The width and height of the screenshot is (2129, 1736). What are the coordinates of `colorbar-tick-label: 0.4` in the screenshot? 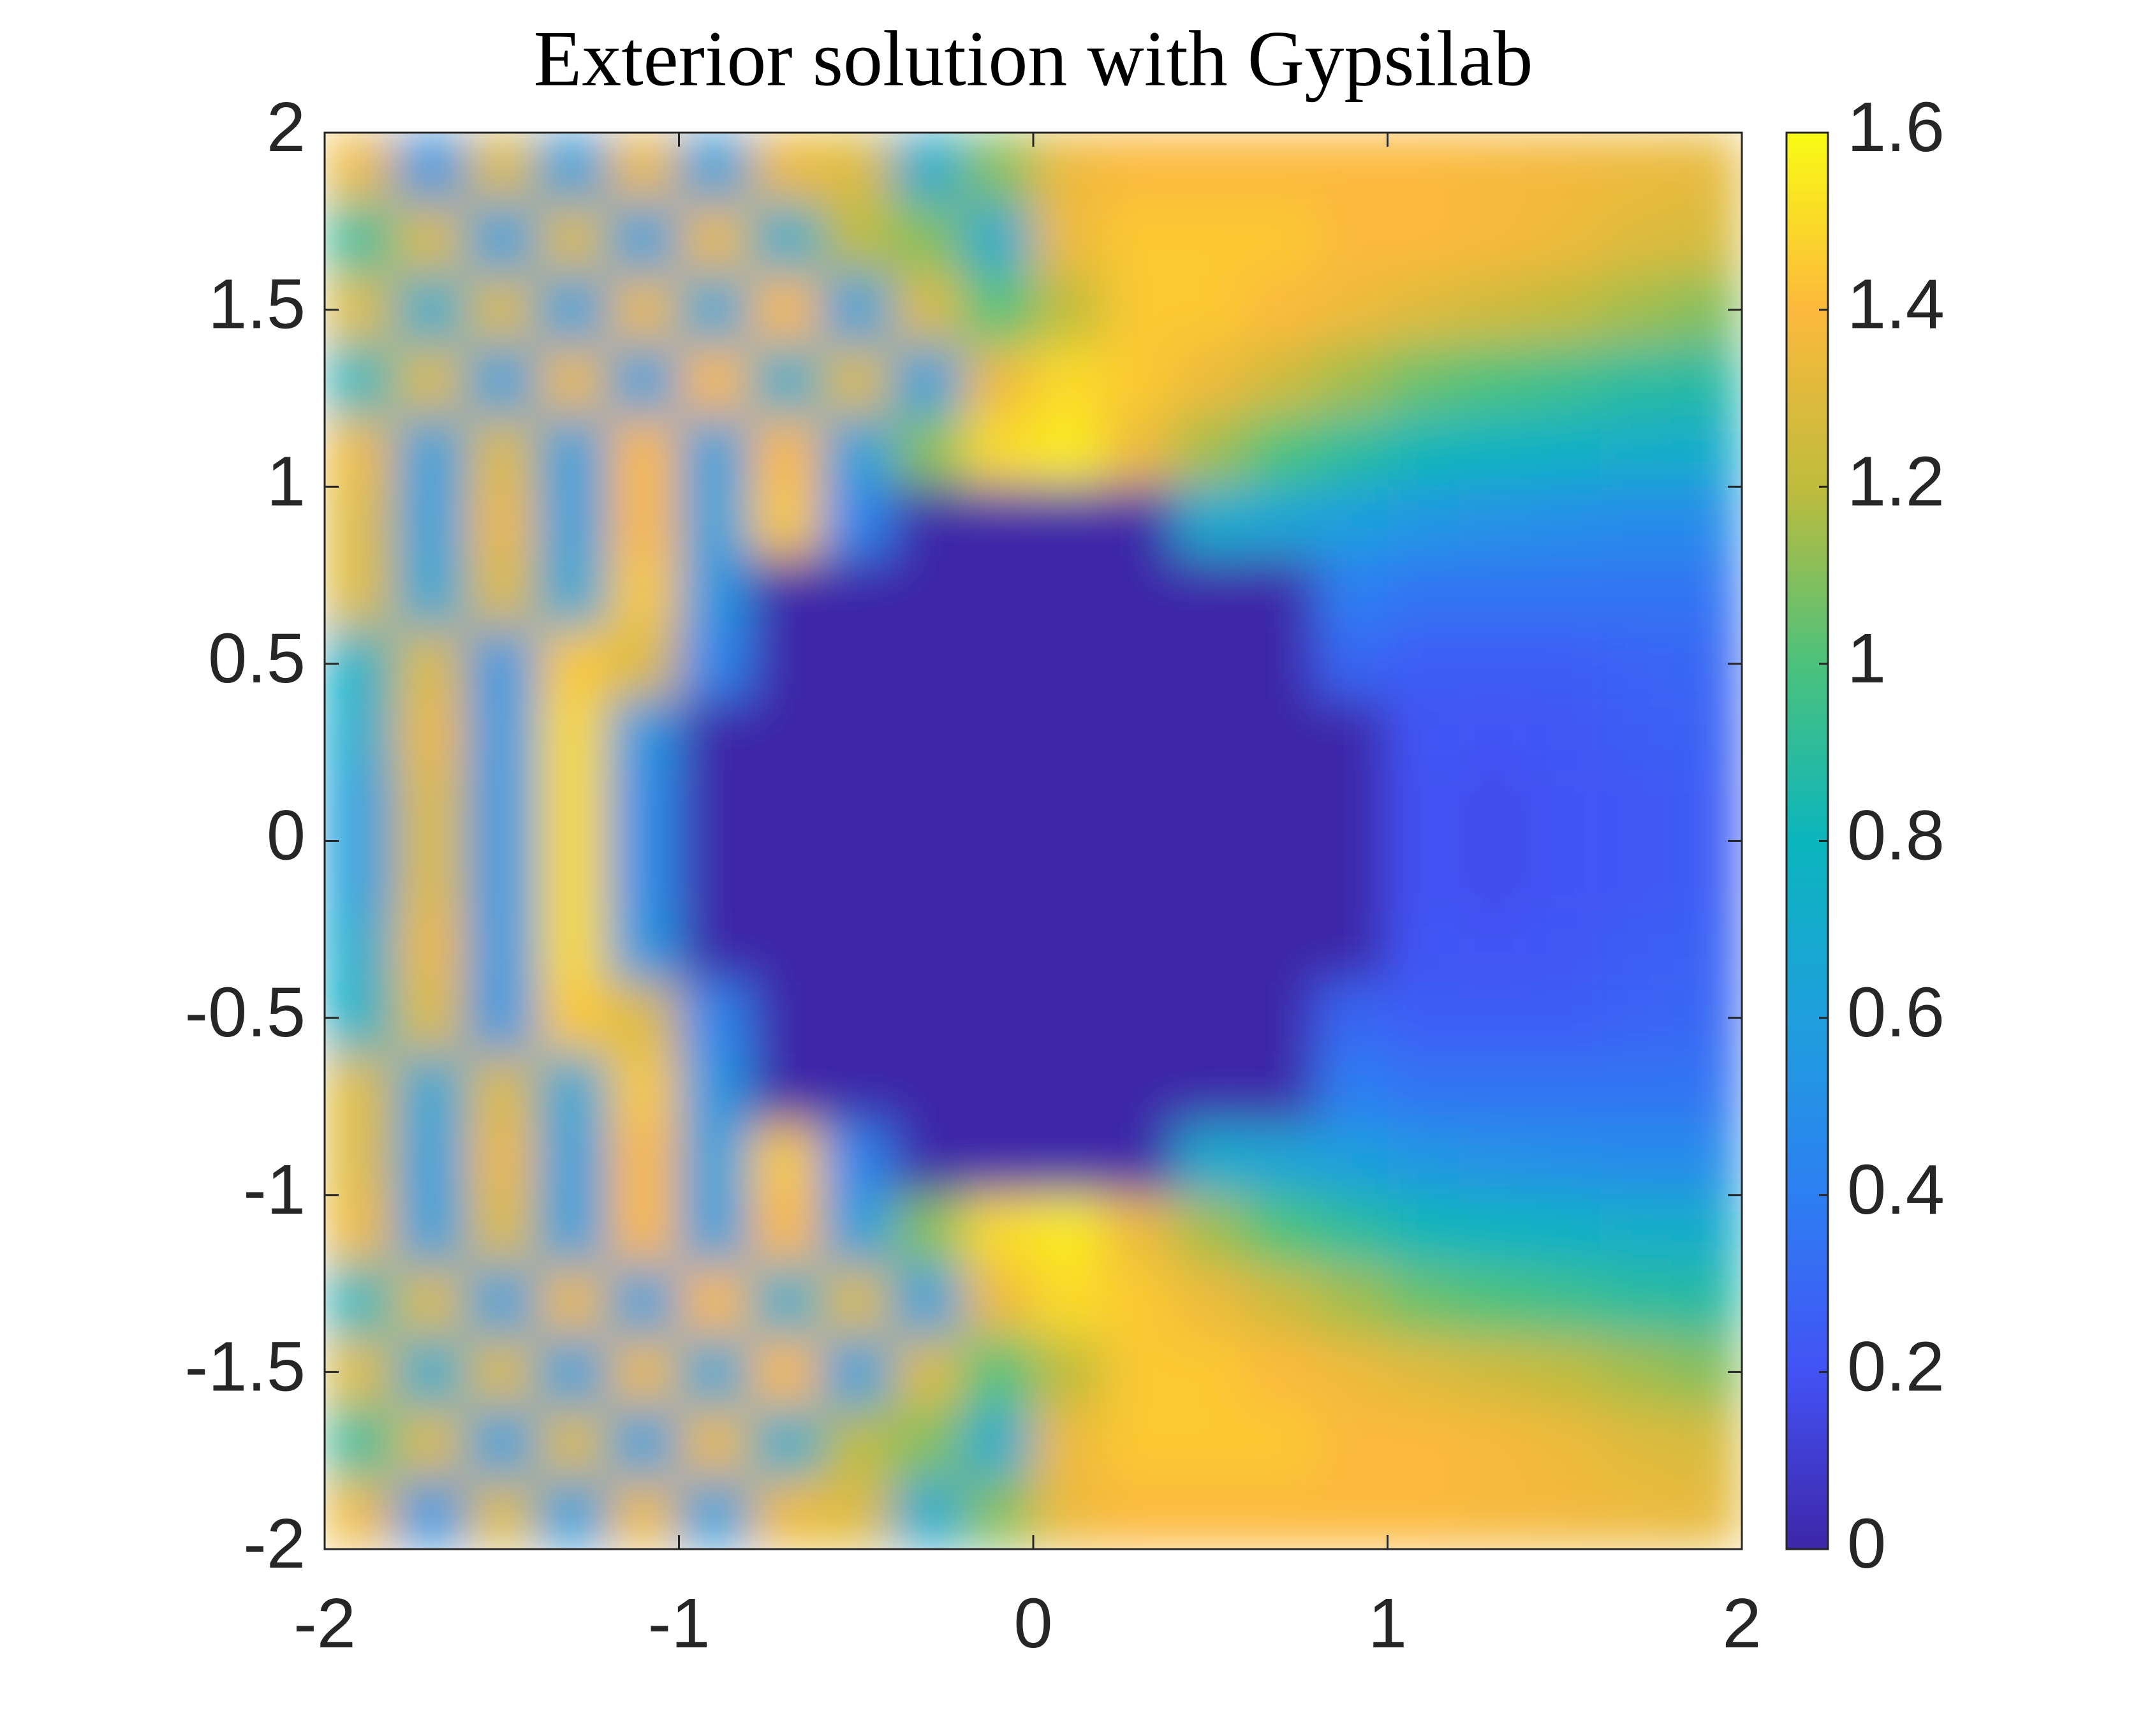 It's located at (1896, 1190).